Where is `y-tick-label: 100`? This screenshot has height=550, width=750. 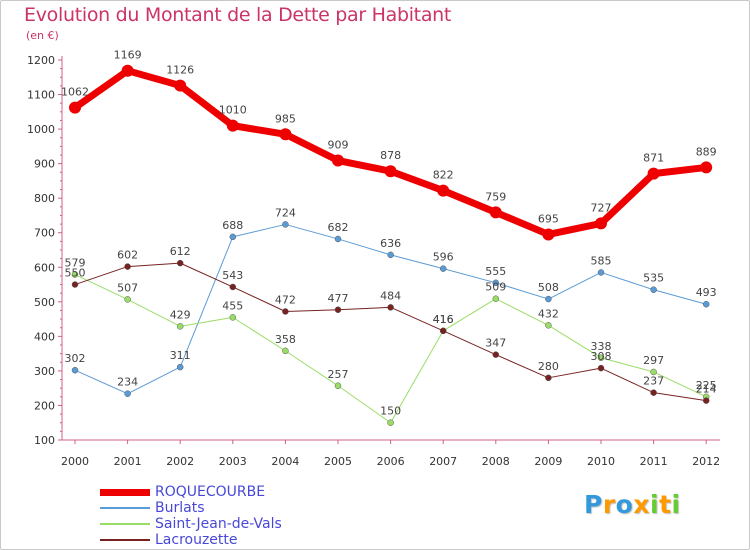
y-tick-label: 100 is located at coordinates (44, 440).